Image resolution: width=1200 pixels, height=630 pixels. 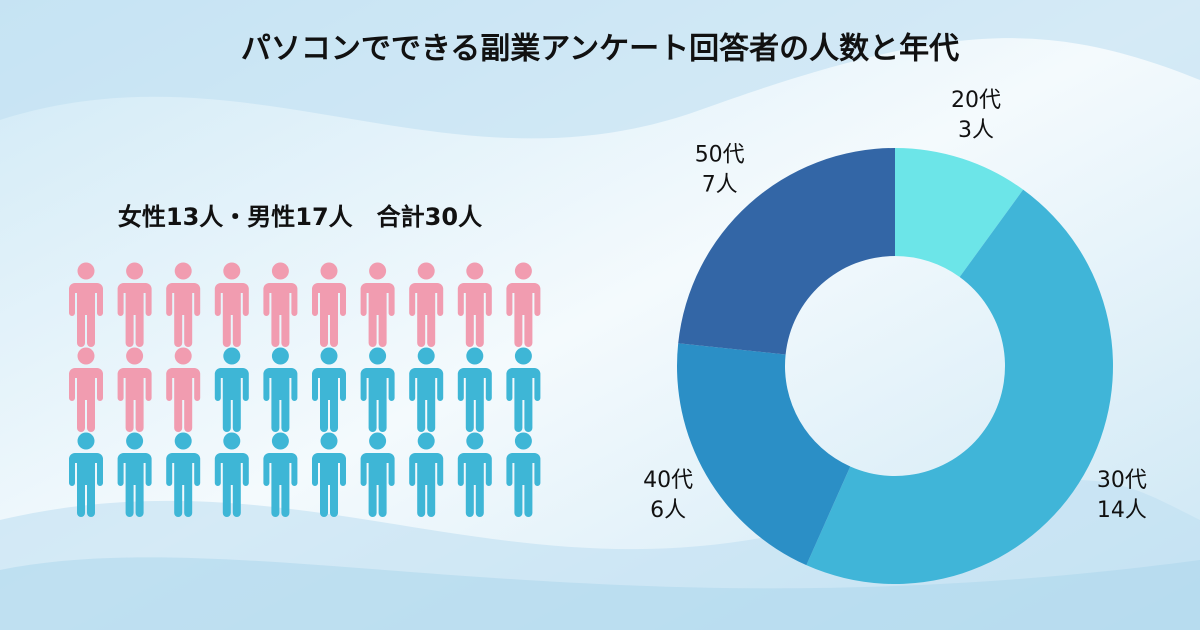 I want to click on slice-value-label: 6人, so click(x=668, y=510).